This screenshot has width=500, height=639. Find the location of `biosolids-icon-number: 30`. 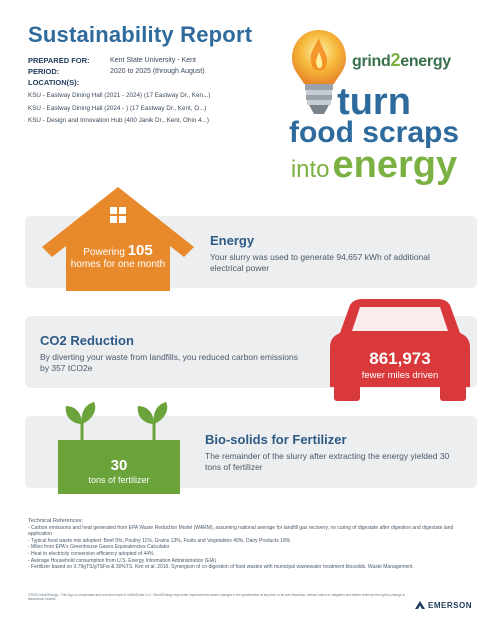

biosolids-icon-number: 30 is located at coordinates (119, 465).